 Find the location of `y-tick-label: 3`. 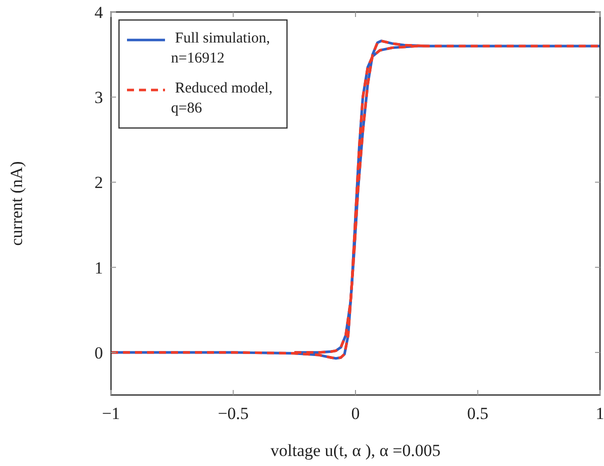

y-tick-label: 3 is located at coordinates (98, 98).